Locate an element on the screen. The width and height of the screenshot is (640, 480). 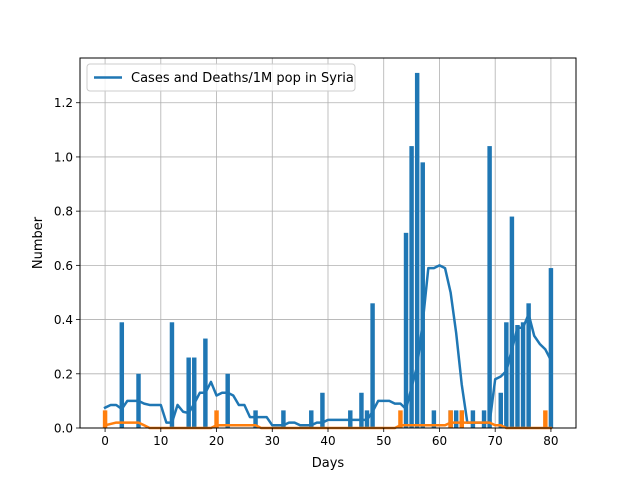
y-axis-ticks: 0.0 0.2 0.4 0.6 0.8 1.0 1.2 is located at coordinates (67, 266).